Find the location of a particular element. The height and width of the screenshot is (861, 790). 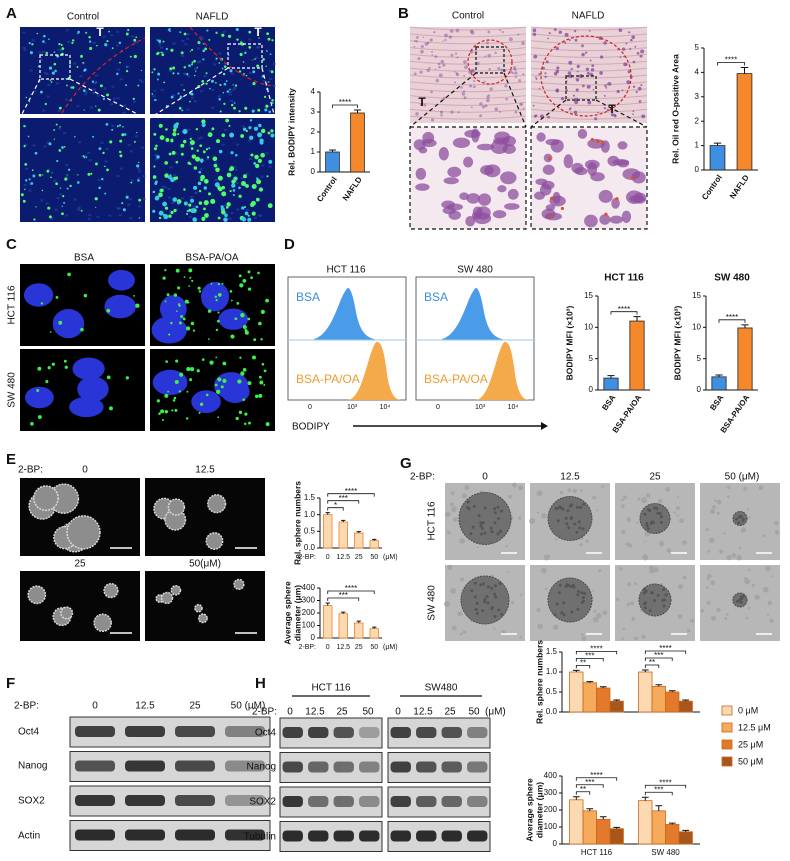

image-bg is located at coordinates (589, 75).